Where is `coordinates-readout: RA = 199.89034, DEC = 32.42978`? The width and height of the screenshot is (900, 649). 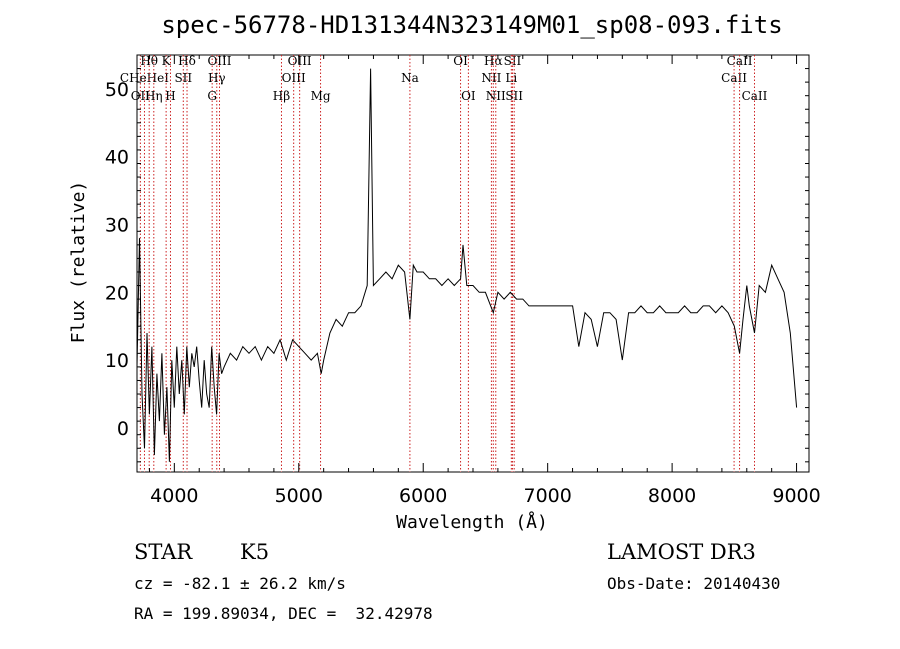 coordinates-readout: RA = 199.89034, DEC = 32.42978 is located at coordinates (283, 613).